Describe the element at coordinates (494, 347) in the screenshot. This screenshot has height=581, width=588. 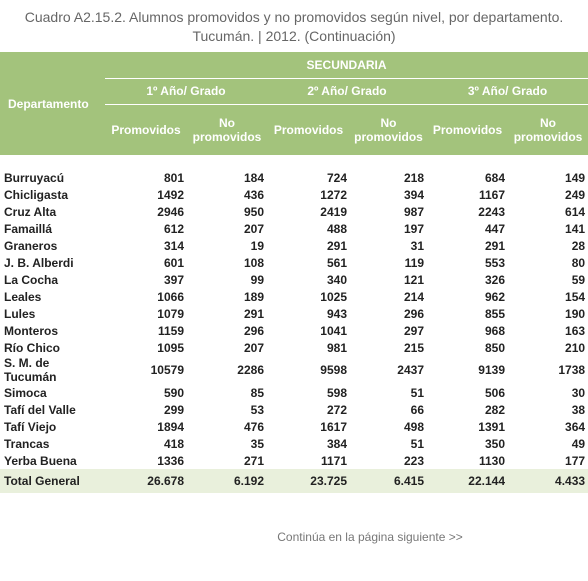
I see `value-cell: 850` at that location.